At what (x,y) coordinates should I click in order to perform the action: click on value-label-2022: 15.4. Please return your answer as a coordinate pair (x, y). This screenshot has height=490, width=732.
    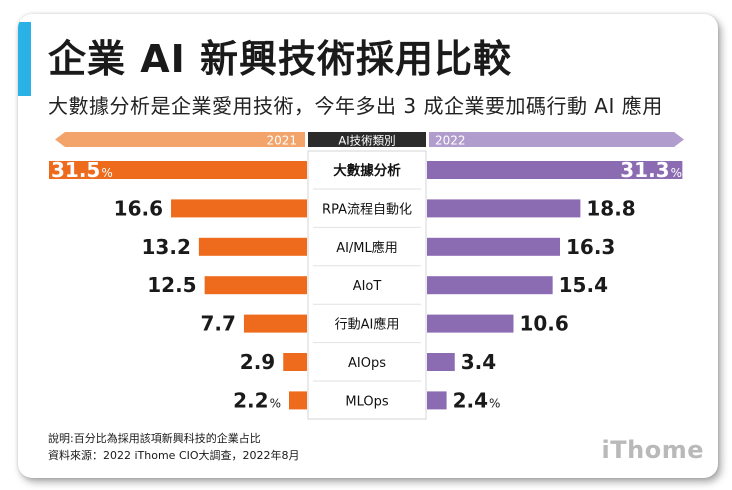
    Looking at the image, I should click on (583, 285).